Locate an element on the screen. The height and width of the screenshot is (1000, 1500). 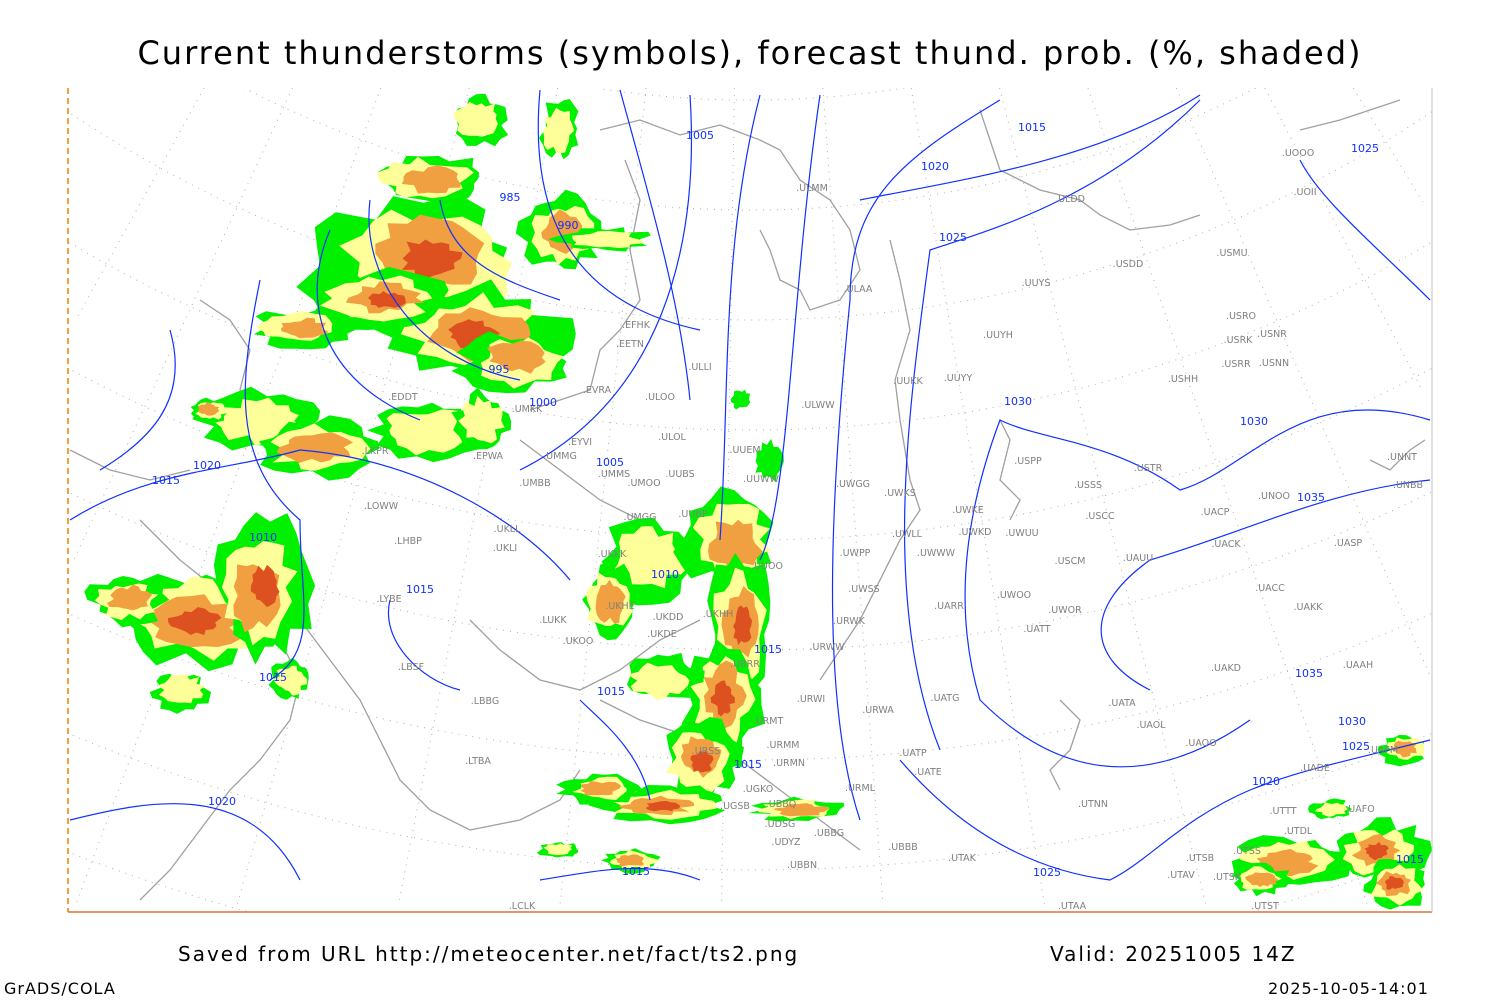
station-label: .UUWW is located at coordinates (761, 479).